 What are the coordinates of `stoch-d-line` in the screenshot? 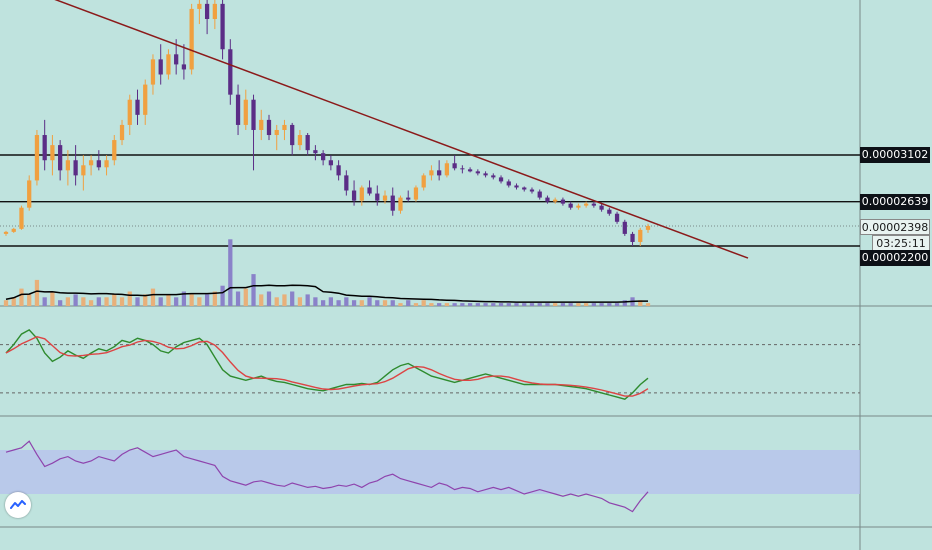 It's located at (327, 366).